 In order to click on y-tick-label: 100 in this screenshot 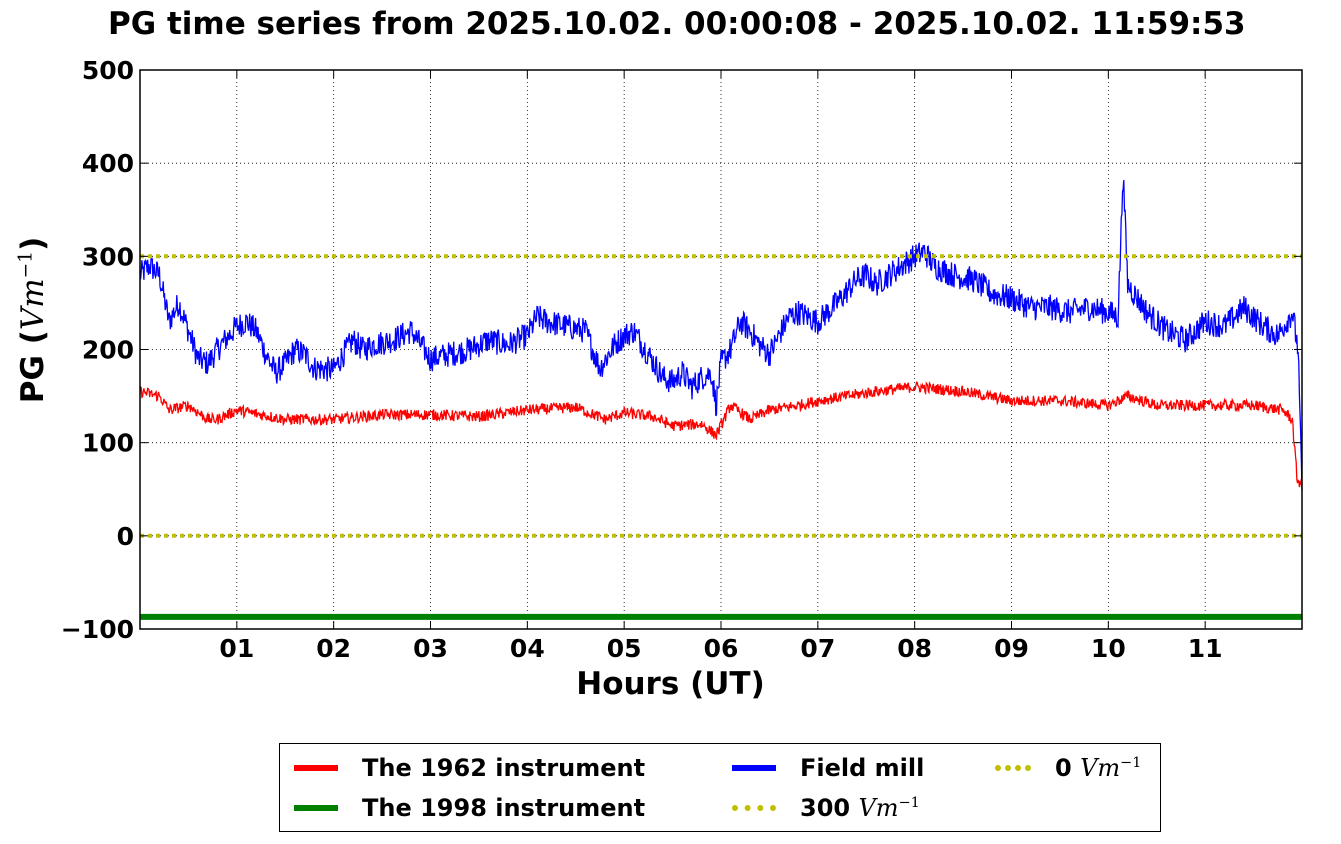, I will do `click(108, 443)`.